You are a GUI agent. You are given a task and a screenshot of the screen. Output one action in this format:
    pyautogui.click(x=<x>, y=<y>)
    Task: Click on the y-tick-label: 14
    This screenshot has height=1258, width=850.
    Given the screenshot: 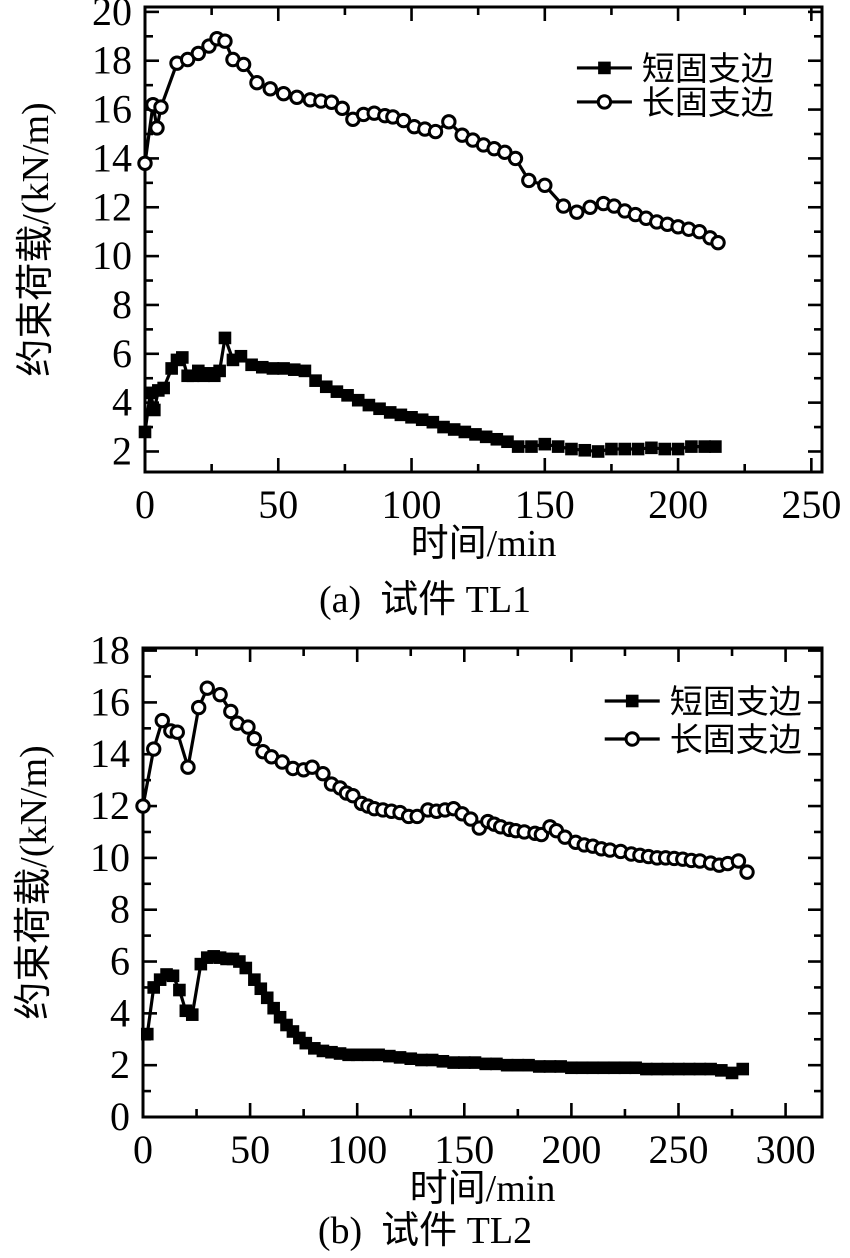 What is the action you would take?
    pyautogui.click(x=112, y=157)
    